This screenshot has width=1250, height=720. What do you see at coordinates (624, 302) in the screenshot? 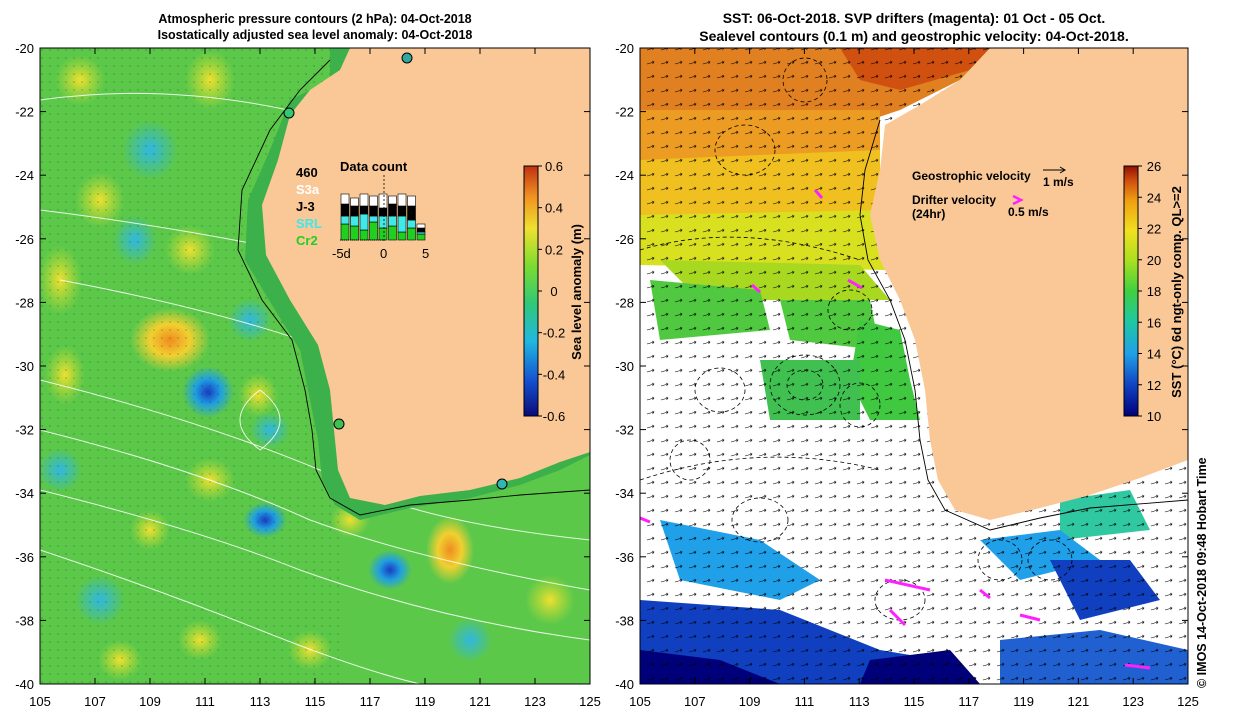
I see `right-y-tick-label: -28` at bounding box center [624, 302].